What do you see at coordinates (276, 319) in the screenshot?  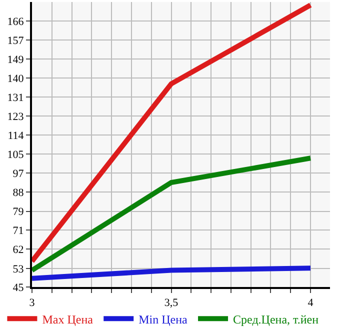 I see `legend-label: Сред.Цена, т.йен` at bounding box center [276, 319].